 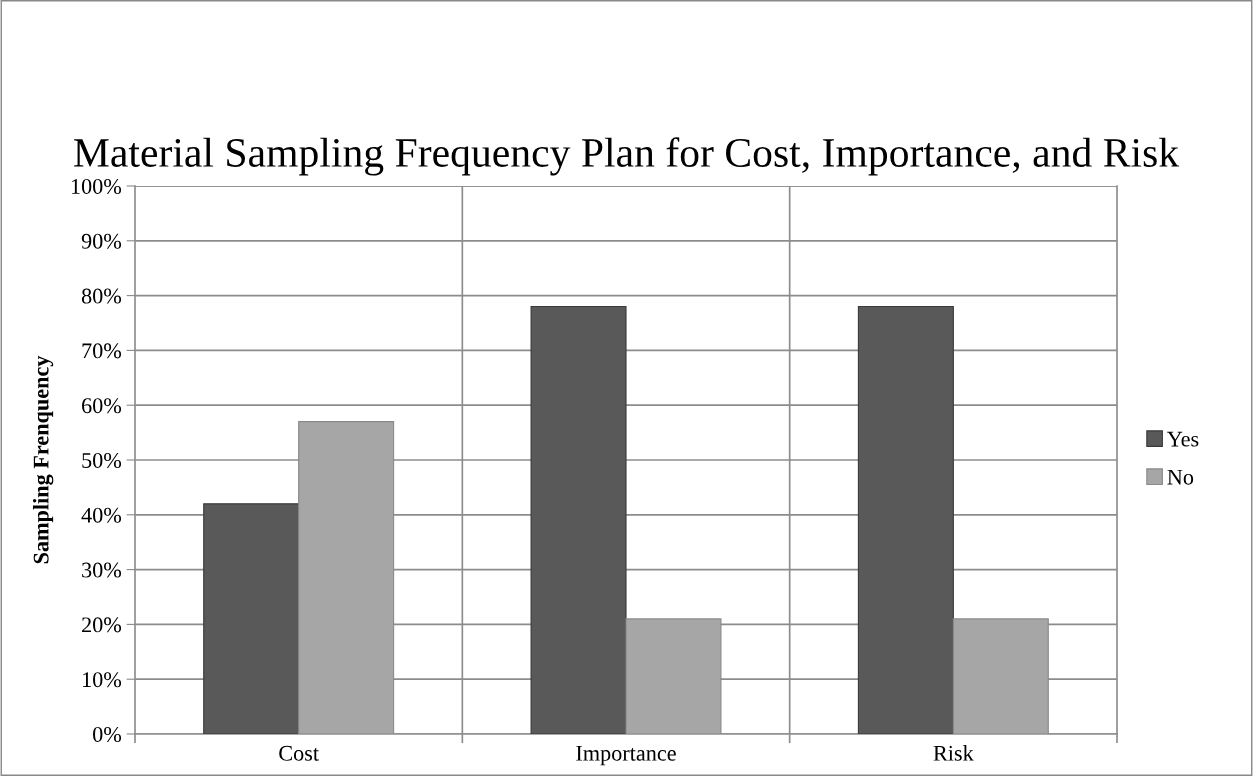 What do you see at coordinates (101, 241) in the screenshot?
I see `y-tick-label: 90%` at bounding box center [101, 241].